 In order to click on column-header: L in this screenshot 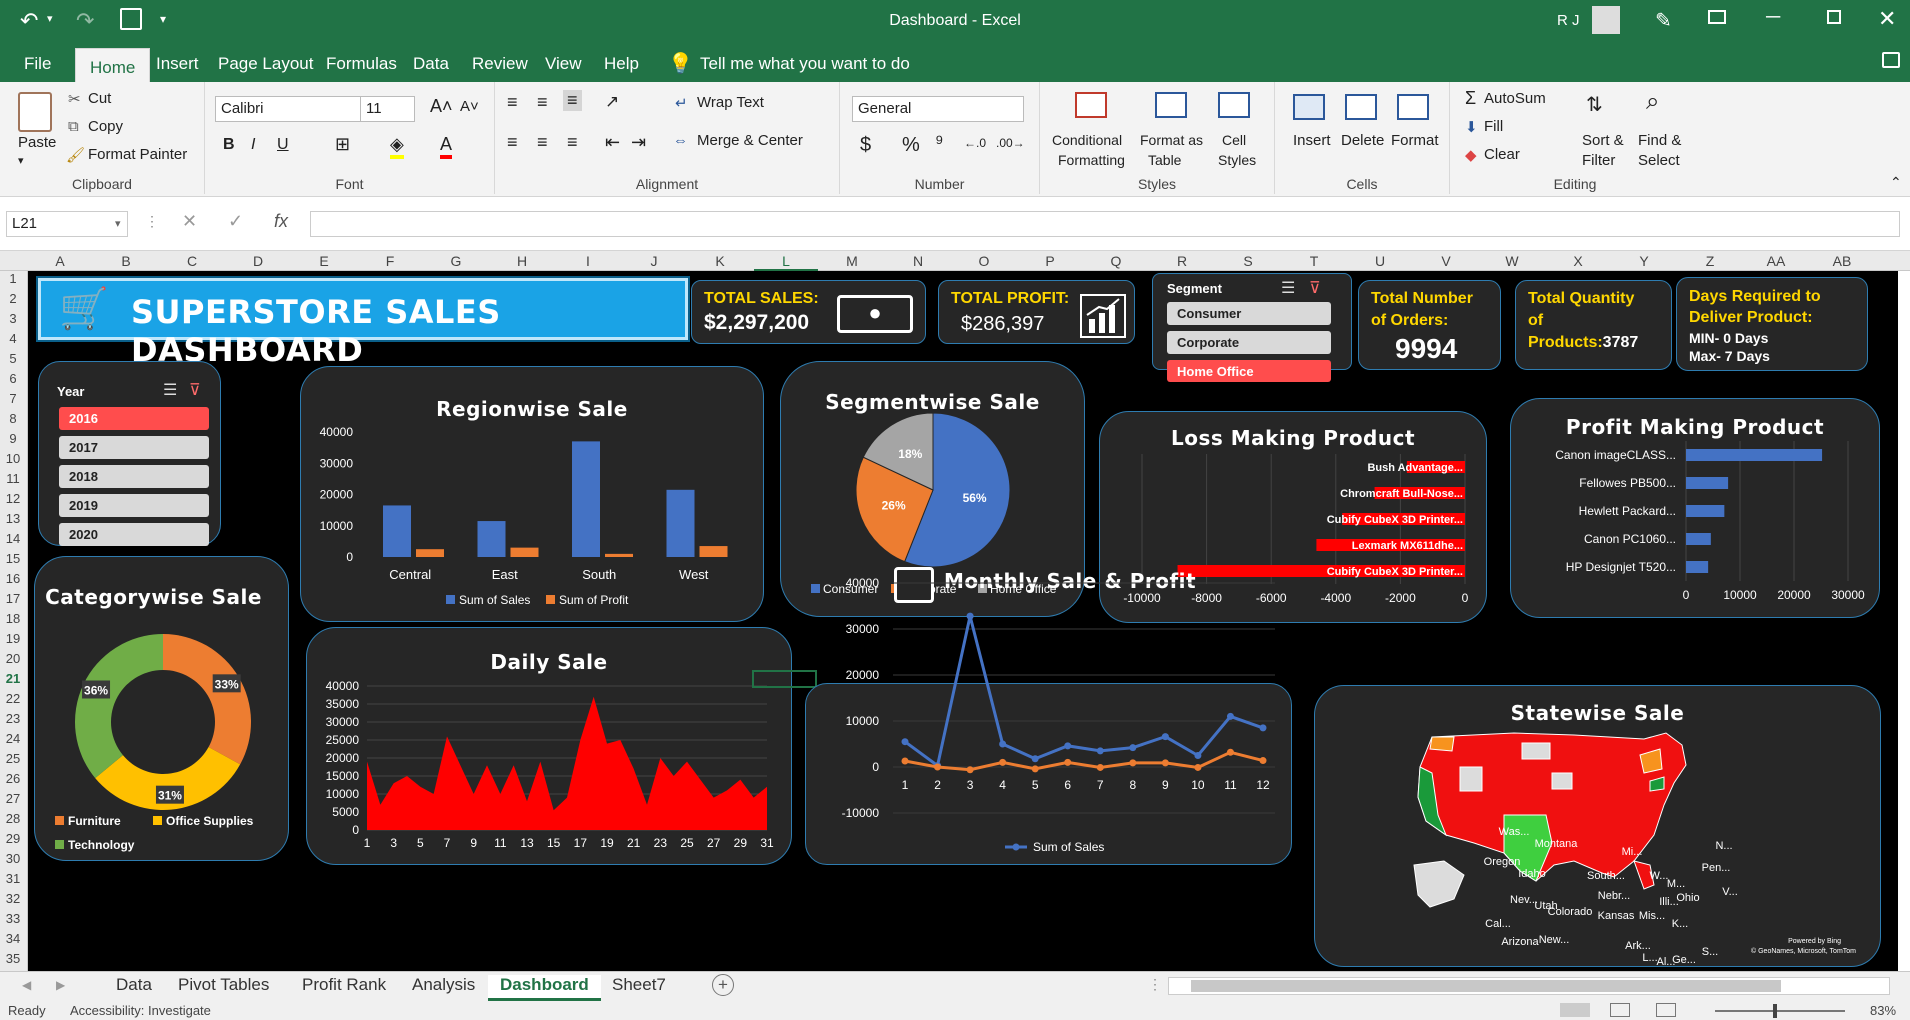, I will do `click(786, 262)`.